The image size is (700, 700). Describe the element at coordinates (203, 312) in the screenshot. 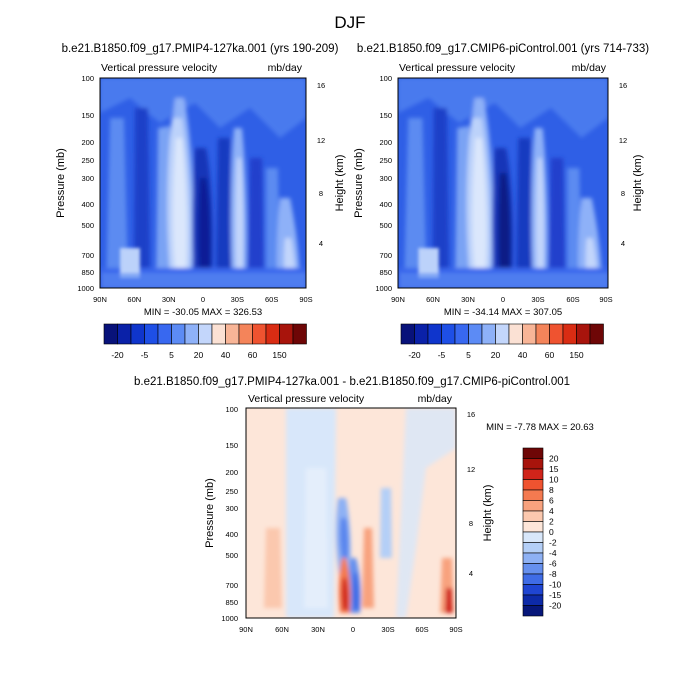

I see `panel1-min-max: MIN = -30.05 MAX = 326.53` at that location.